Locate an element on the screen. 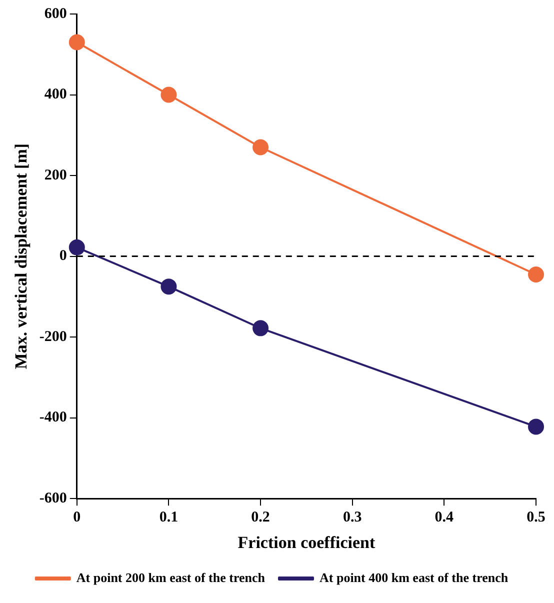  x-axis-title: Friction coefficient is located at coordinates (307, 542).